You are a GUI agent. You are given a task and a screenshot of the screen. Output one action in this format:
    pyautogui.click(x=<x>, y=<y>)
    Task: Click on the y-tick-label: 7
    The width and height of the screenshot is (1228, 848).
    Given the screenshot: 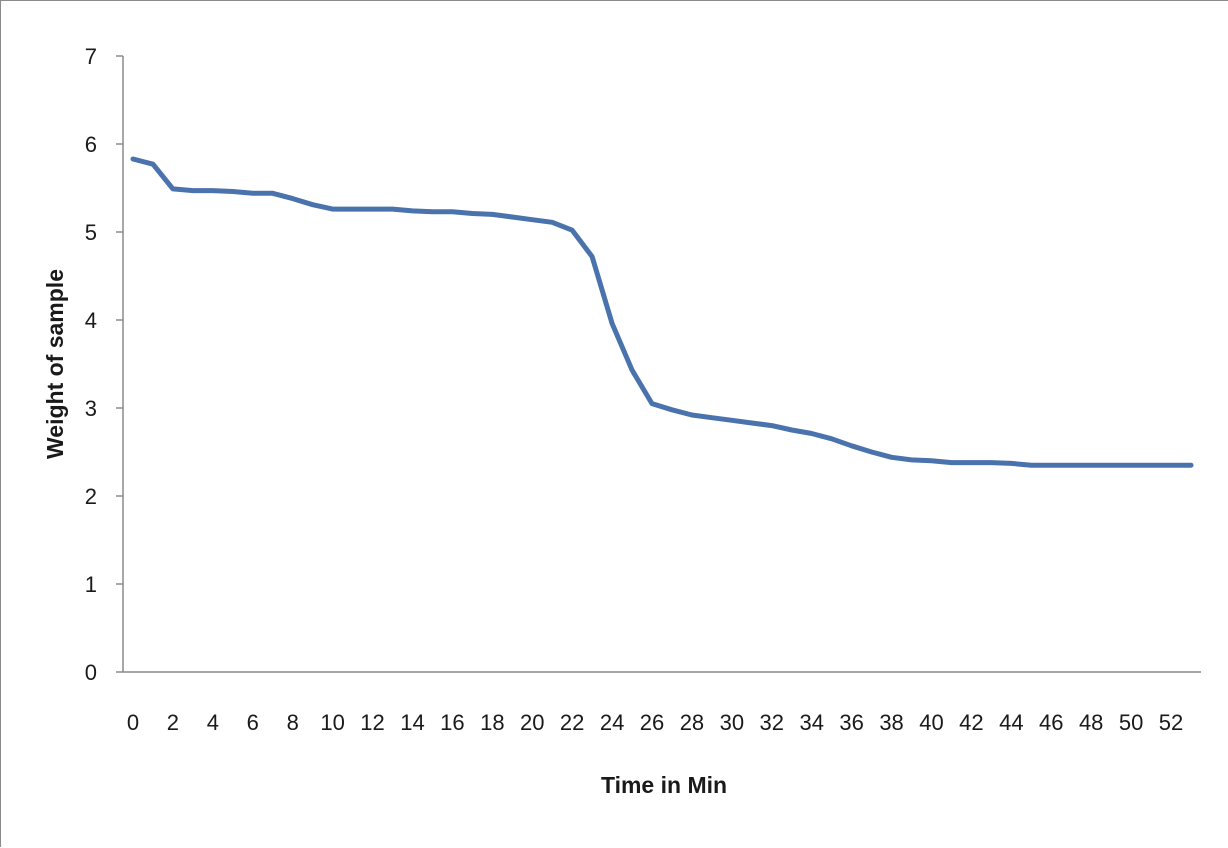 What is the action you would take?
    pyautogui.click(x=91, y=56)
    